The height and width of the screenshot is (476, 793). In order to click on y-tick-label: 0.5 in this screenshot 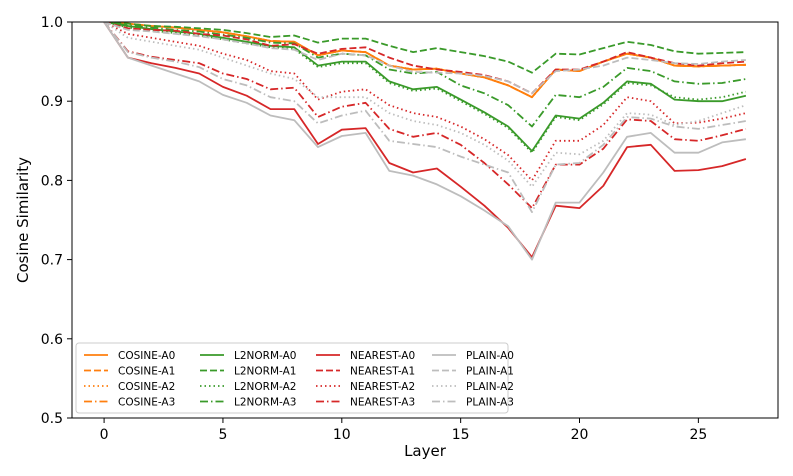, I will do `click(52, 419)`.